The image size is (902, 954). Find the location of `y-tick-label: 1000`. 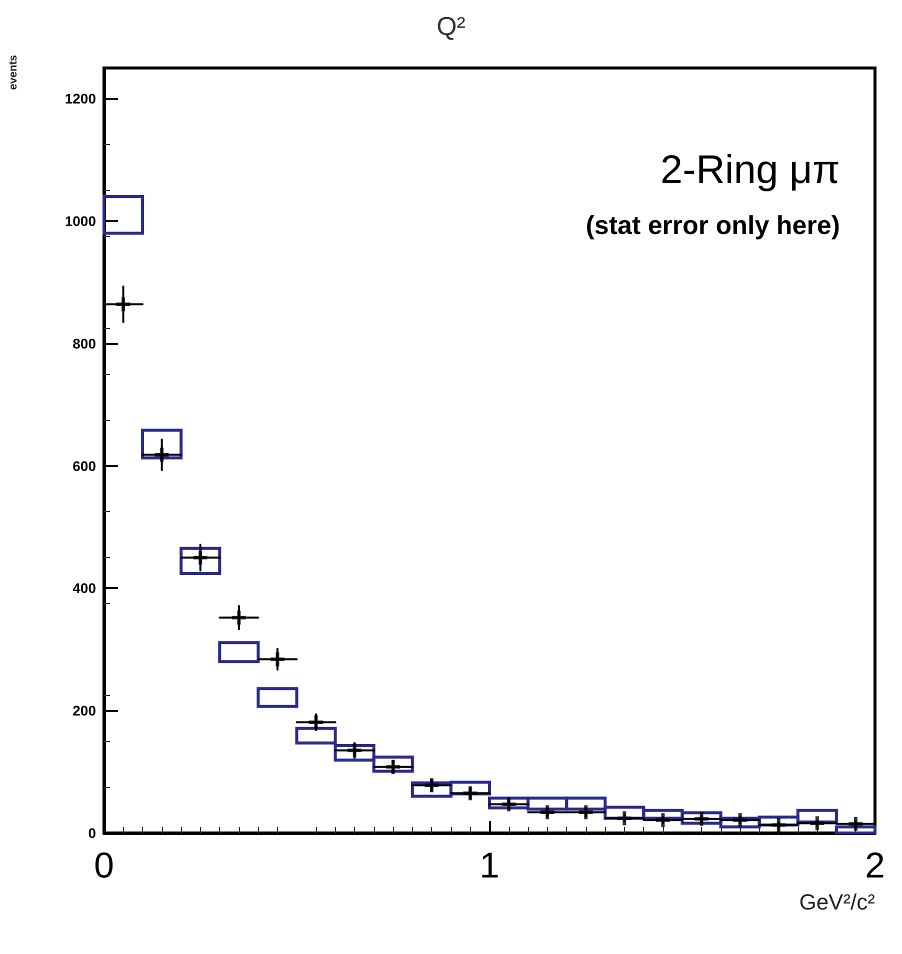

y-tick-label: 1000 is located at coordinates (80, 221).